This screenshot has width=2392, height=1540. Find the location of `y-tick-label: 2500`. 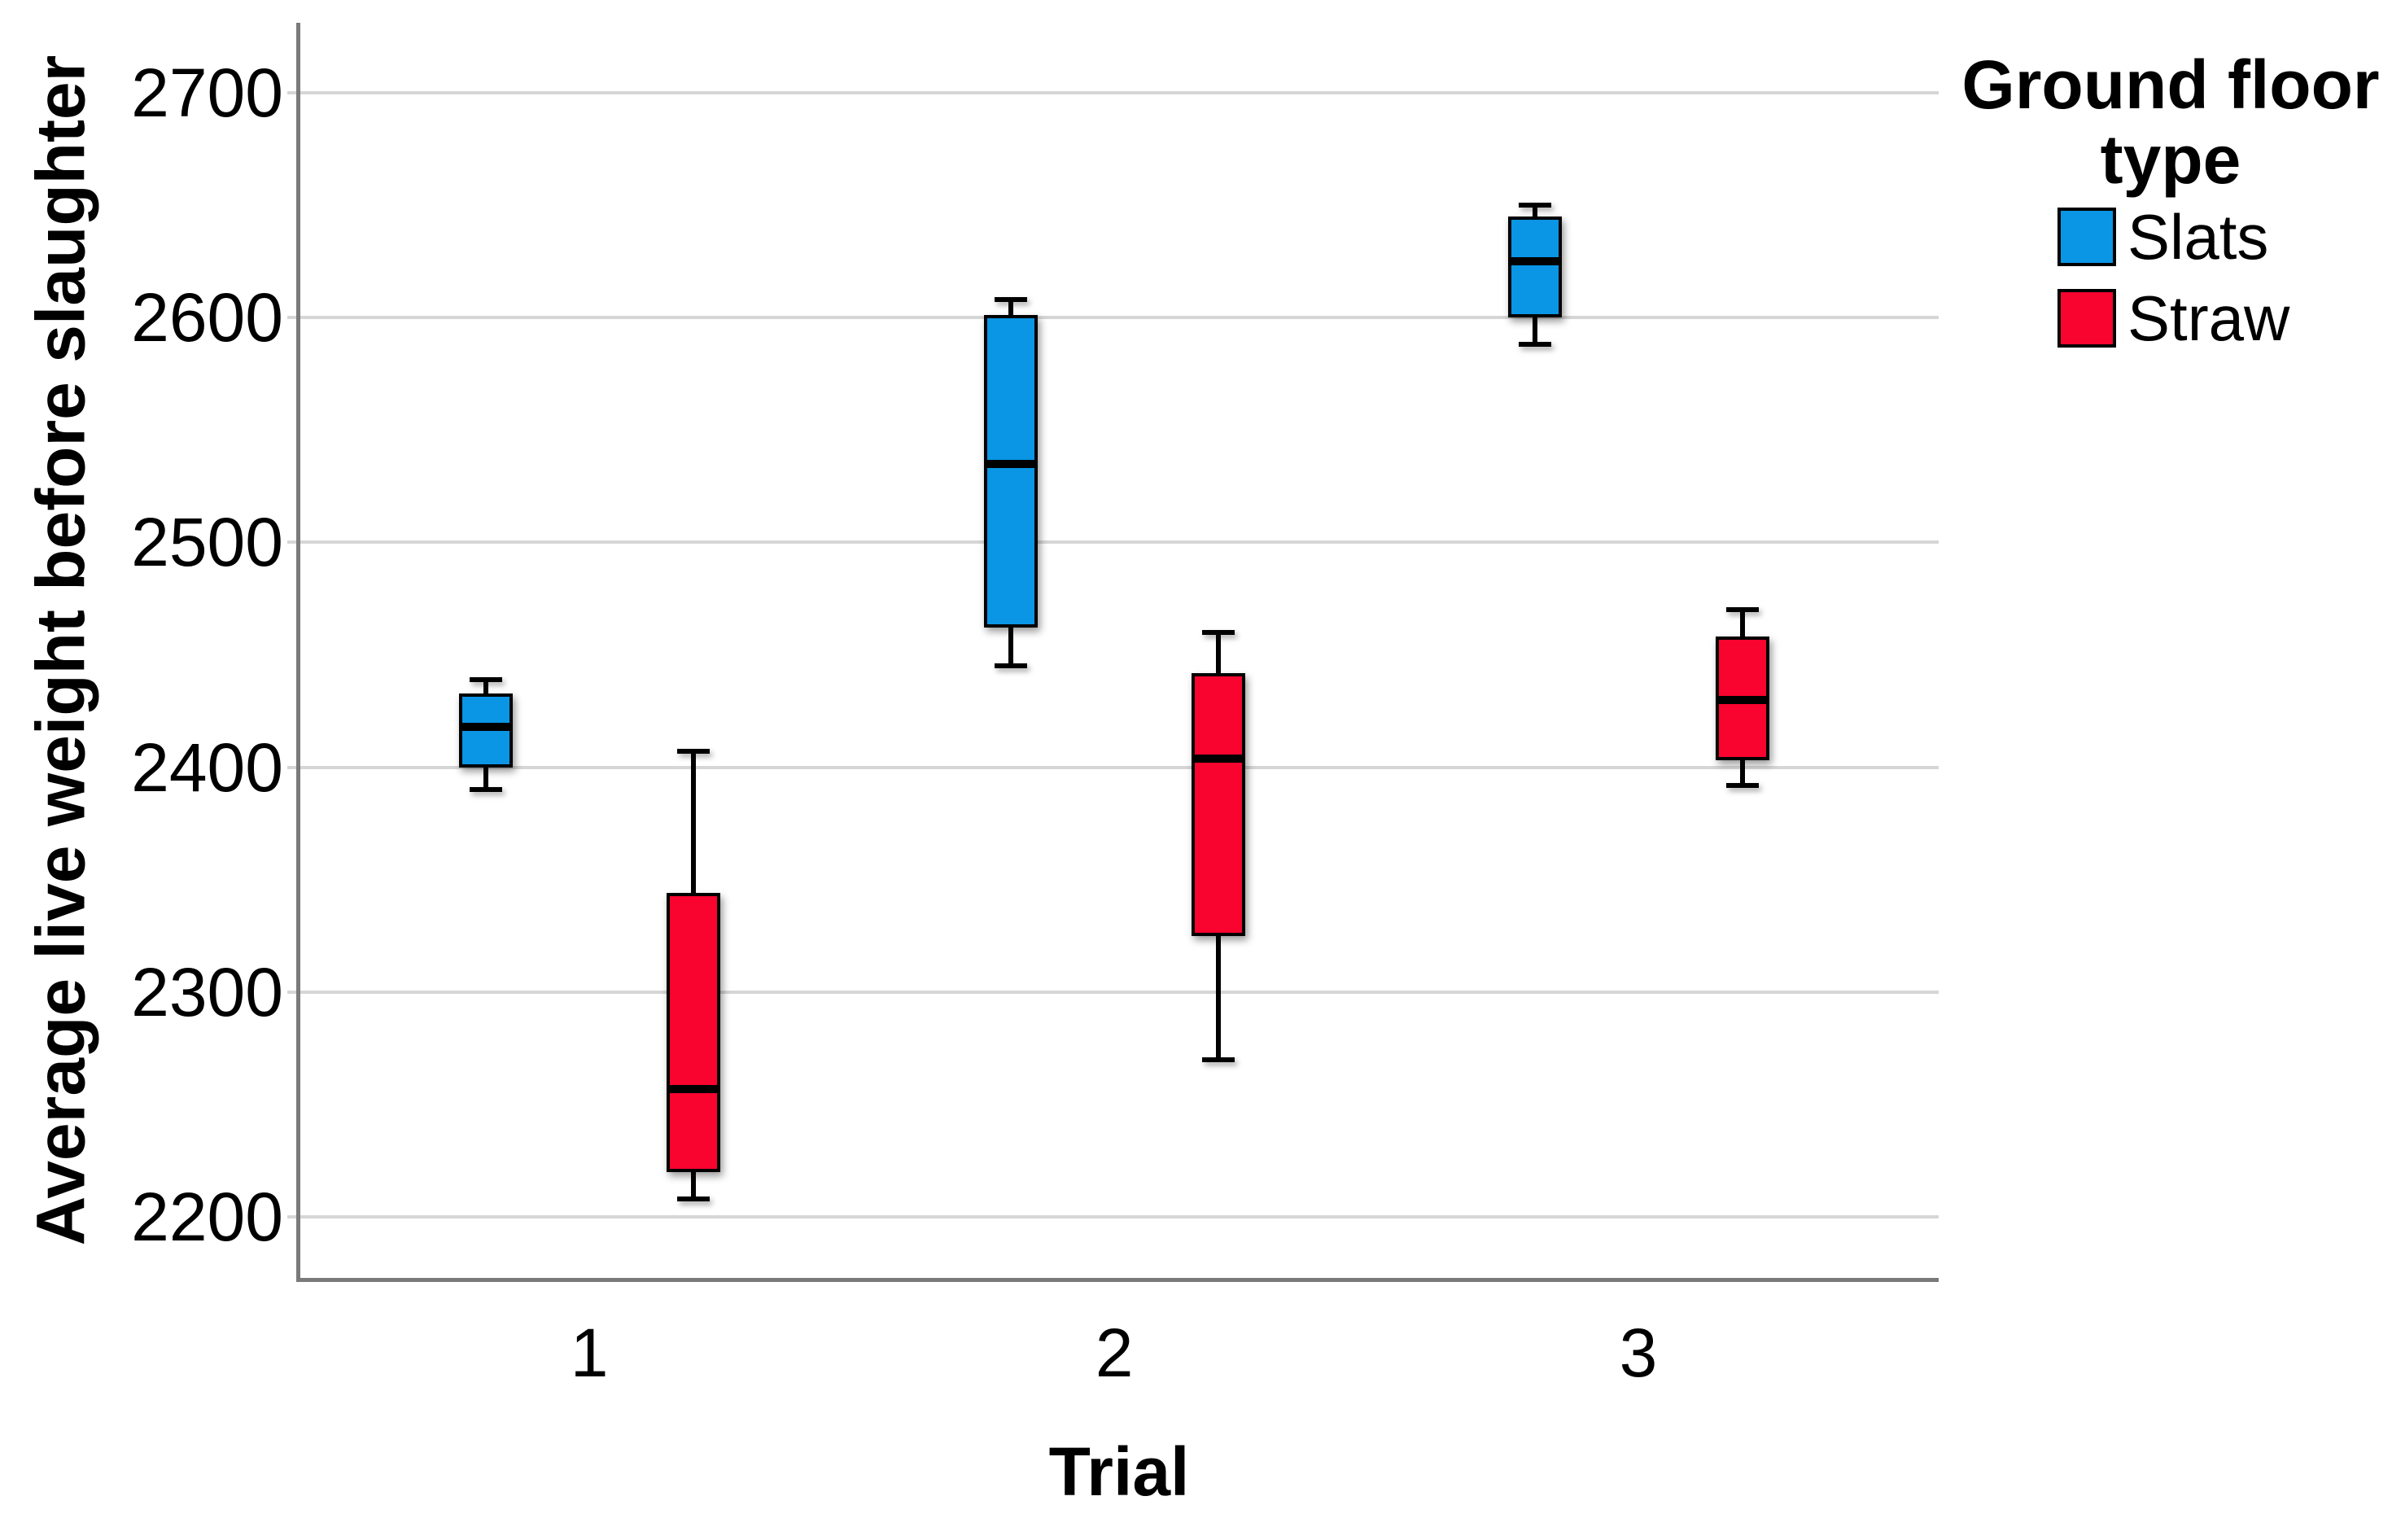

y-tick-label: 2500 is located at coordinates (207, 542).